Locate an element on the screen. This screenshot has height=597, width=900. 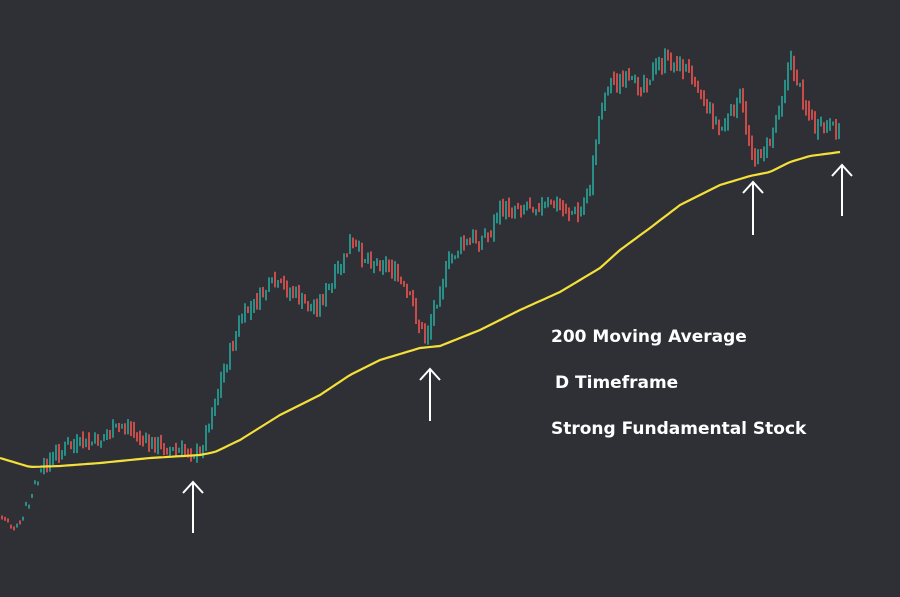
annotation-ma: 200 Moving Average is located at coordinates (649, 337).